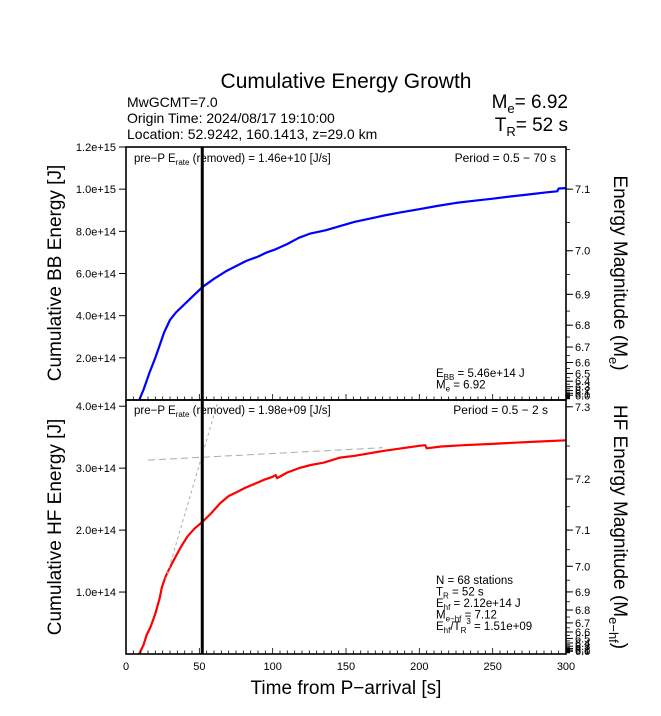 The height and width of the screenshot is (716, 661). Describe the element at coordinates (96, 593) in the screenshot. I see `hf-y-tick-label: 1.0e+14` at that location.